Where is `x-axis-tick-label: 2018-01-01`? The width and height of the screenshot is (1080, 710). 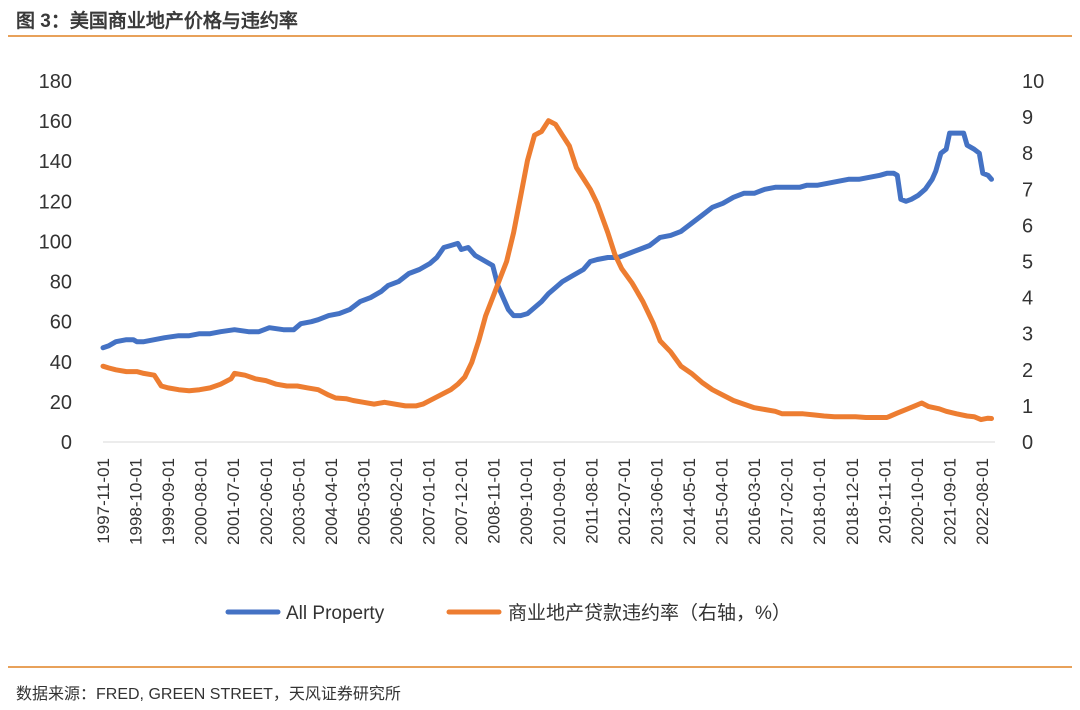
x-axis-tick-label: 2018-01-01 is located at coordinates (819, 501).